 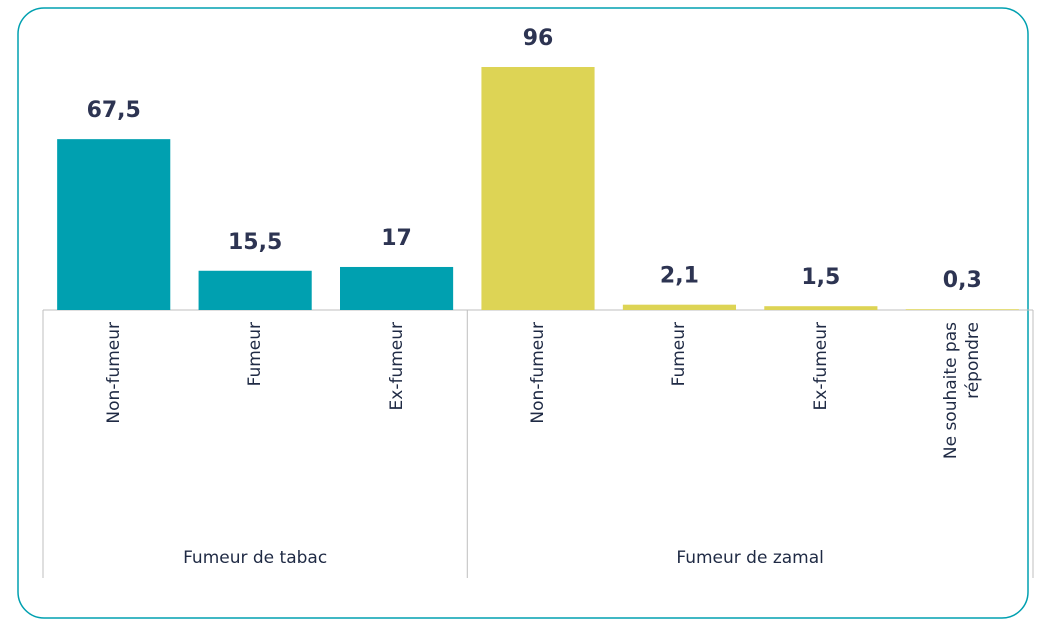 What do you see at coordinates (962, 280) in the screenshot?
I see `value-label: 0,3` at bounding box center [962, 280].